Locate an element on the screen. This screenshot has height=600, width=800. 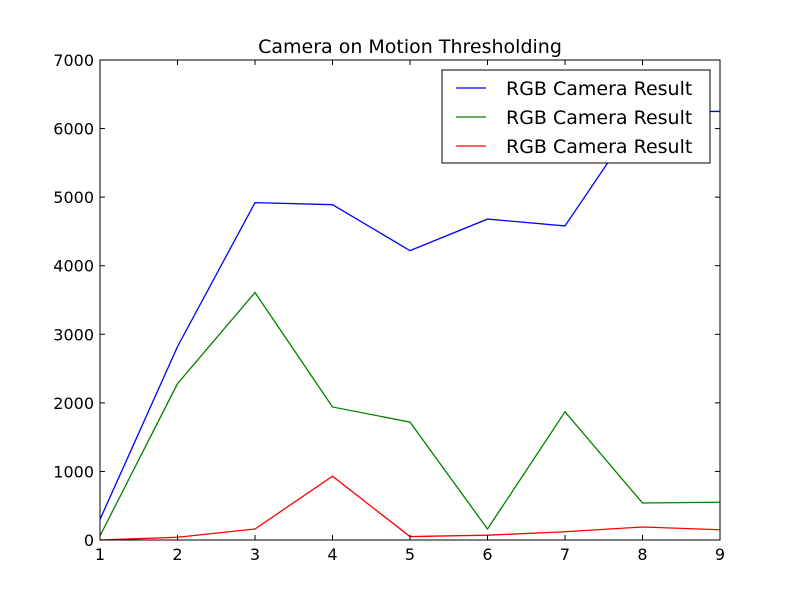
x-tick-label: 1 is located at coordinates (100, 554).